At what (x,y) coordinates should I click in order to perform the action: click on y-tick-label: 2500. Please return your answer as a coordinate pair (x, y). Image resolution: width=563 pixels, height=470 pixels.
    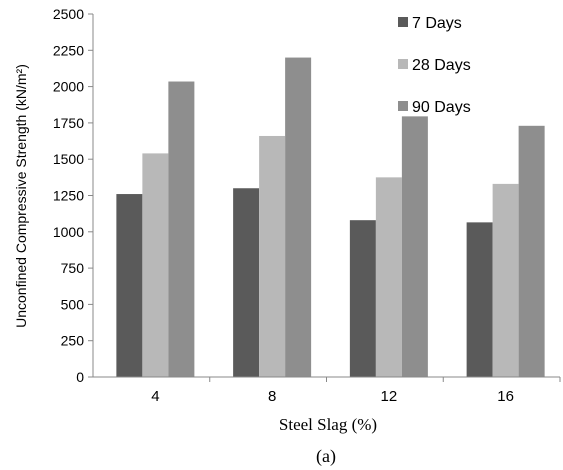
    Looking at the image, I should click on (68, 14).